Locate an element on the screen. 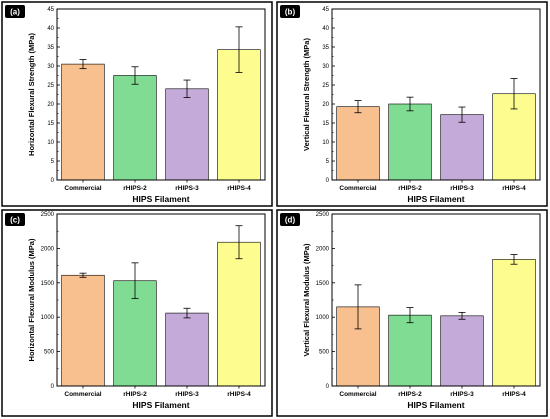 The height and width of the screenshot is (419, 550). y-tick-label-a-5: 25 is located at coordinates (50, 86).